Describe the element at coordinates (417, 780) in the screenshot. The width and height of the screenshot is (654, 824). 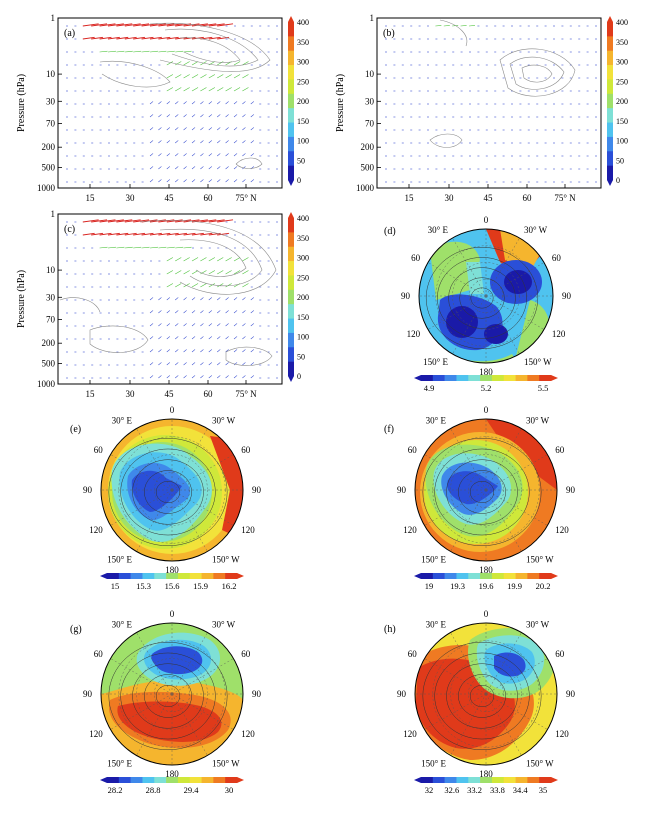
I see `colorbar-arrow-left` at that location.